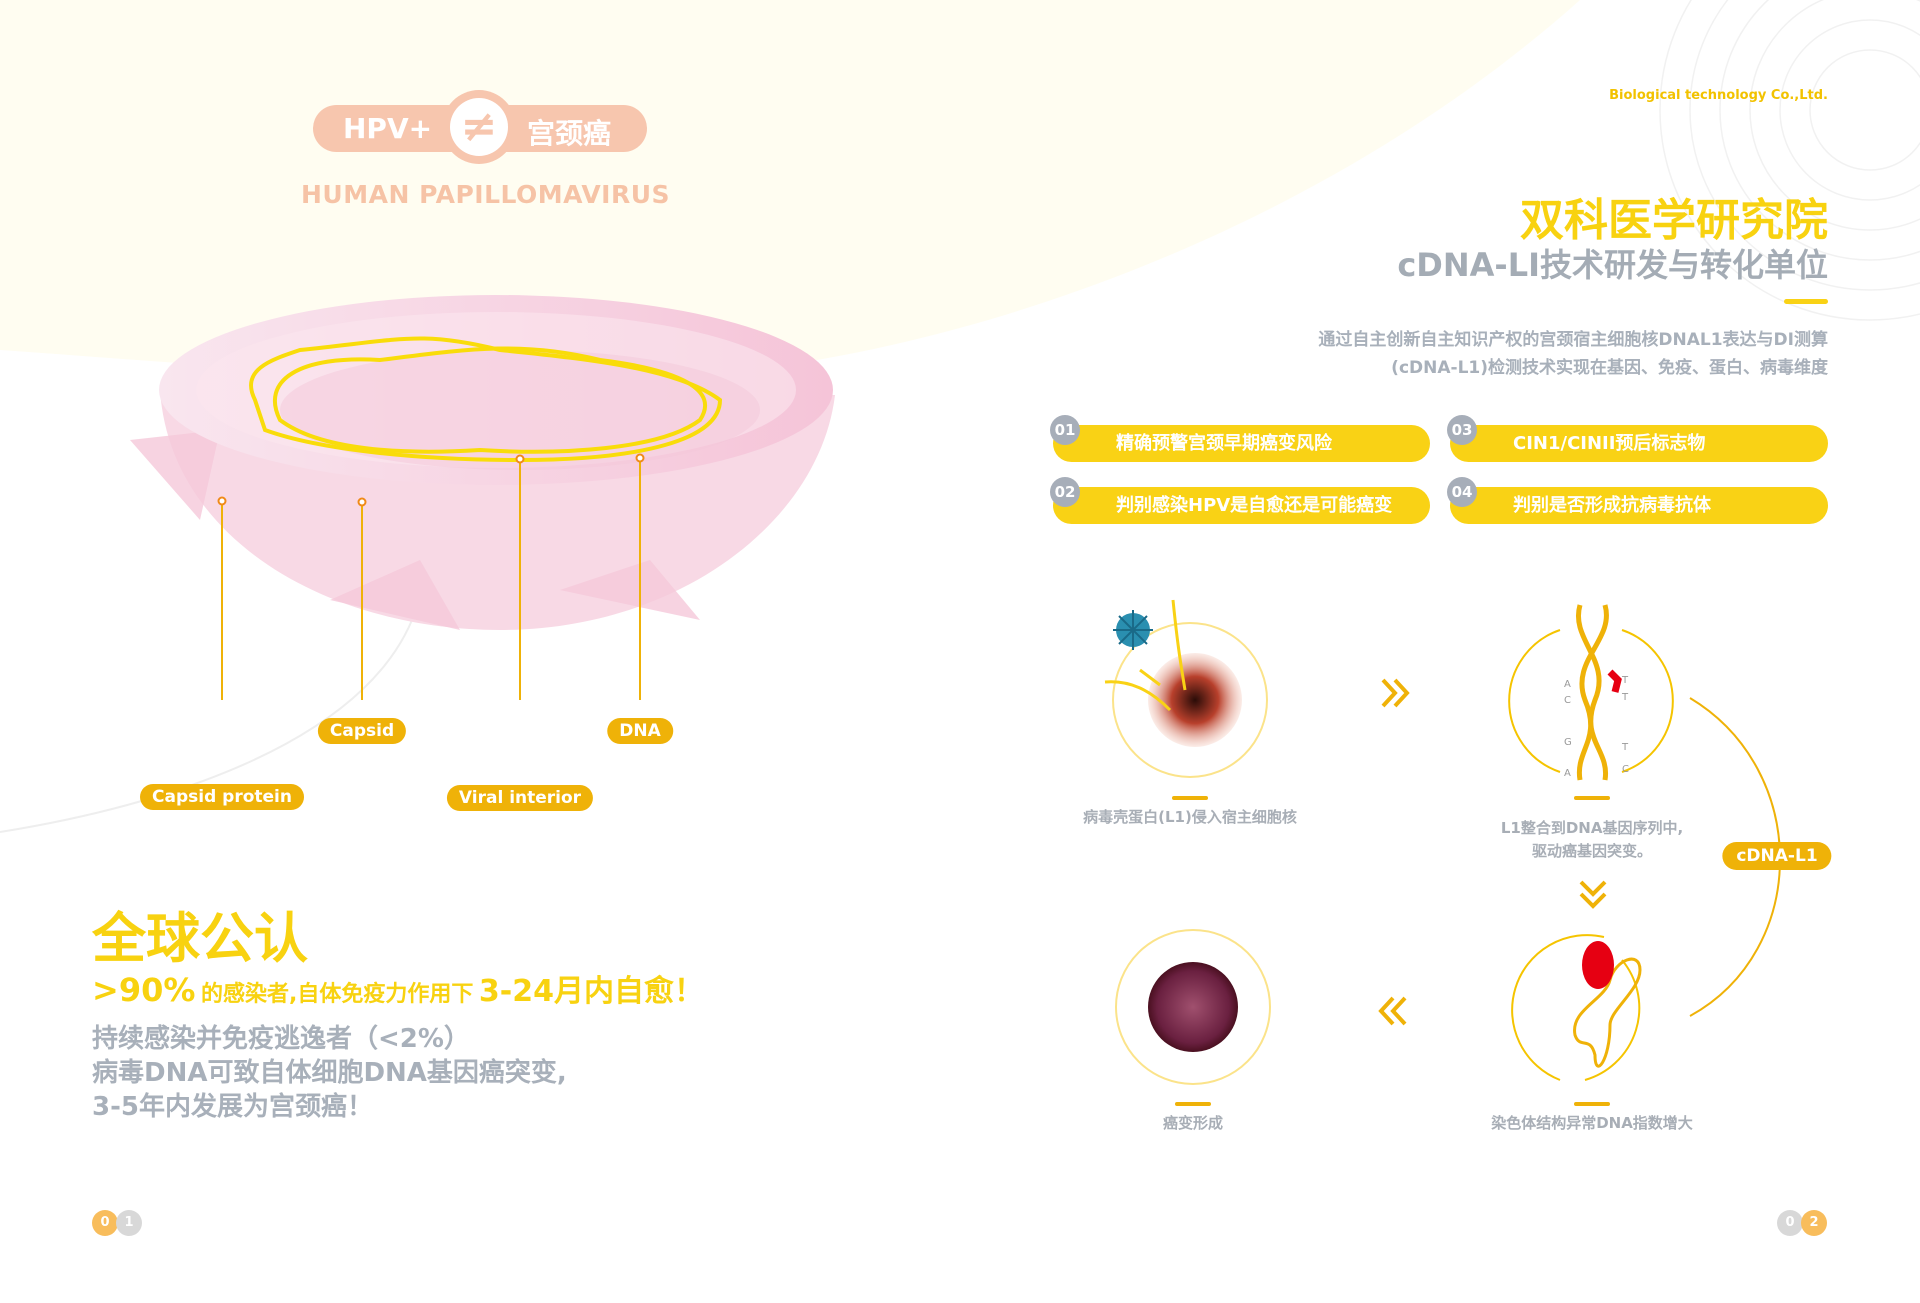  Describe the element at coordinates (1718, 95) in the screenshot. I see `company-name: Biological technology Co.,Ltd.` at that location.